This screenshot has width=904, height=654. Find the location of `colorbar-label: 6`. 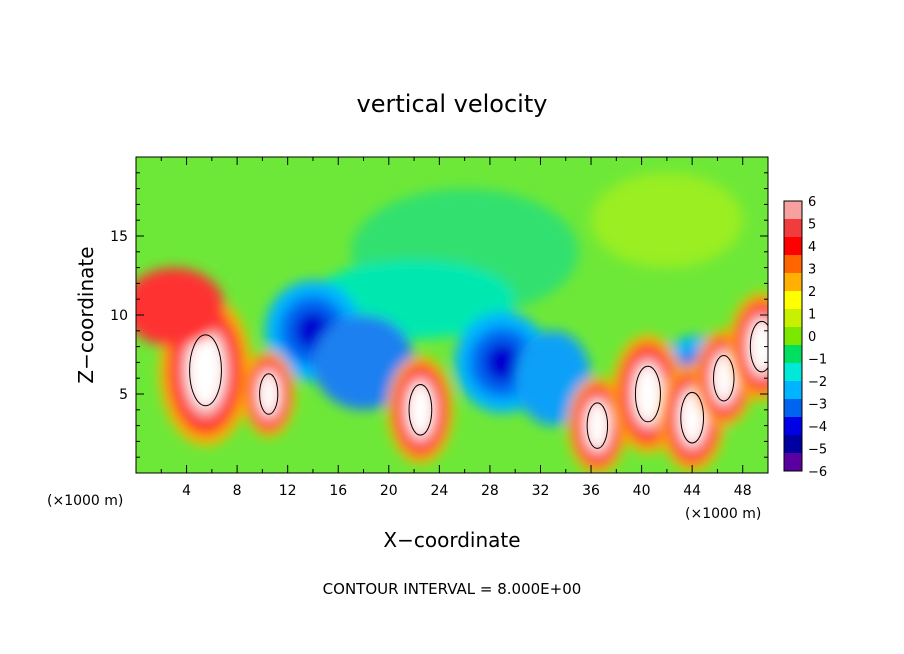

colorbar-label: 6 is located at coordinates (812, 202).